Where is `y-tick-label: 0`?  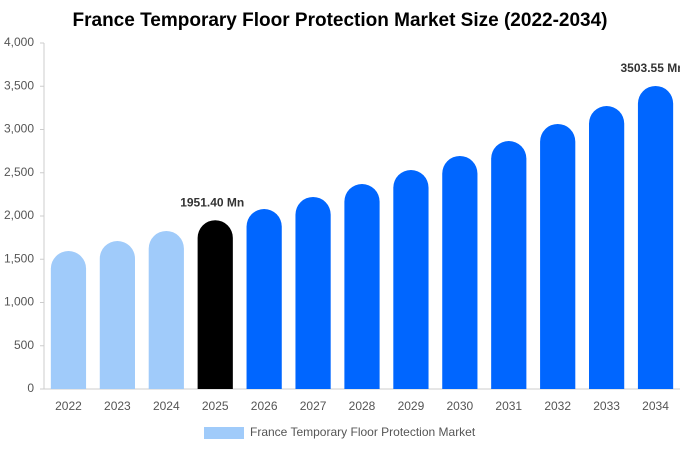
y-tick-label: 0 is located at coordinates (30, 388).